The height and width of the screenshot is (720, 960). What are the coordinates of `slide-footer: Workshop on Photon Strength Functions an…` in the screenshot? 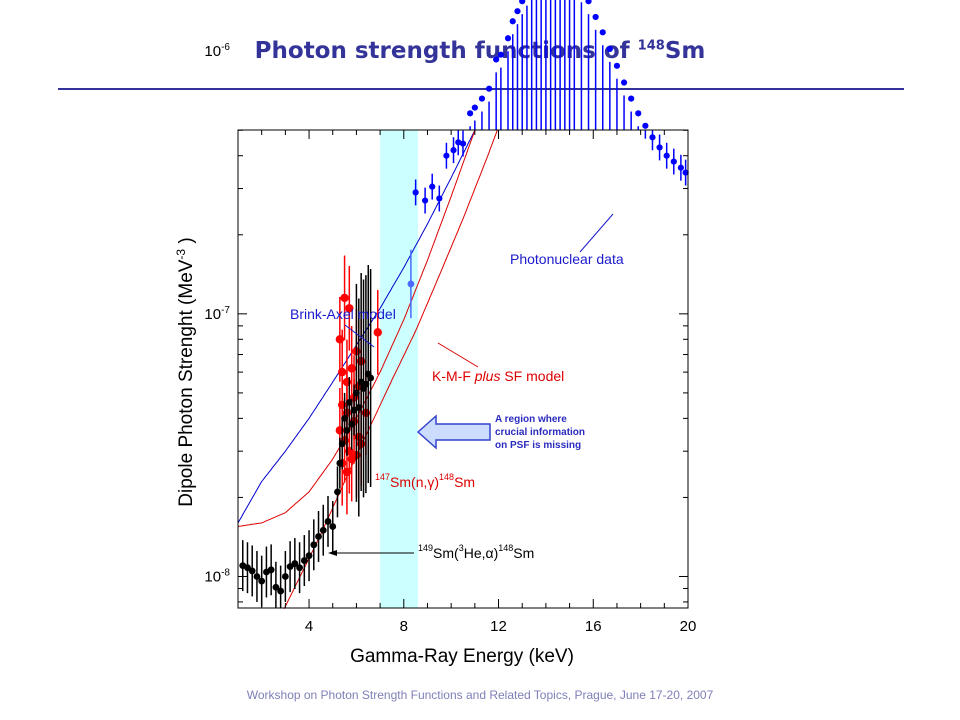 It's located at (480, 695).